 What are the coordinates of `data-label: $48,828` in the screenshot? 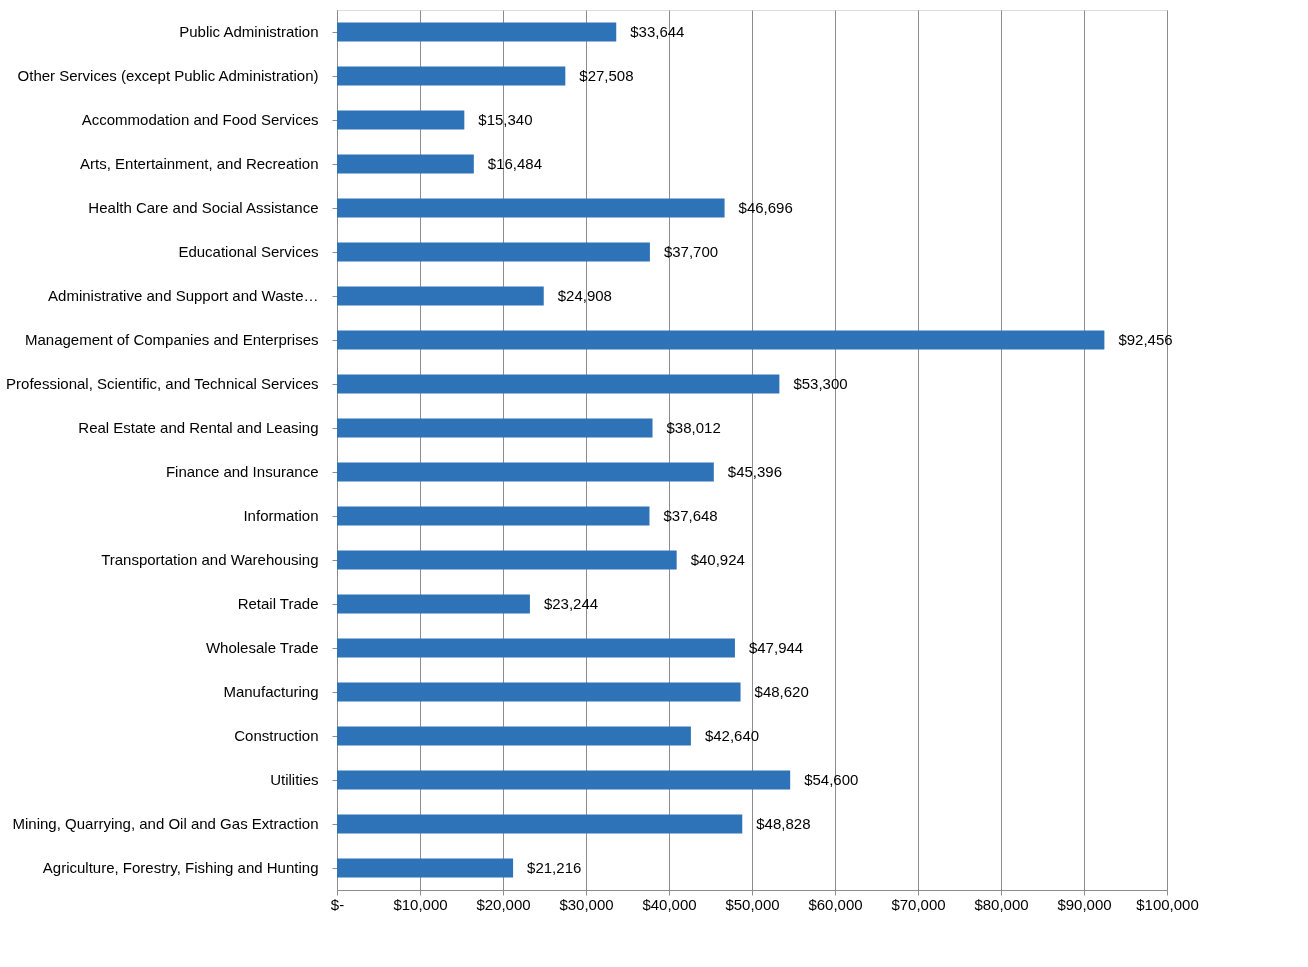 It's located at (783, 823).